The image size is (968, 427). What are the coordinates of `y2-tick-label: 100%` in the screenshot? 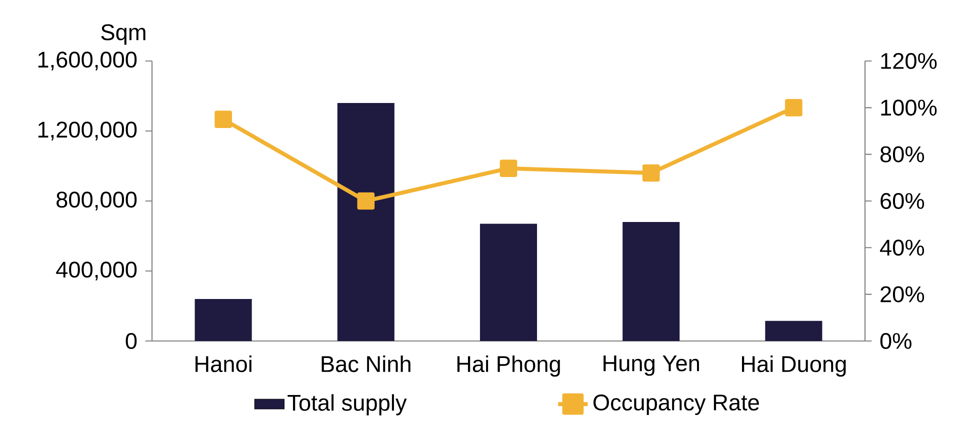 It's located at (909, 108).